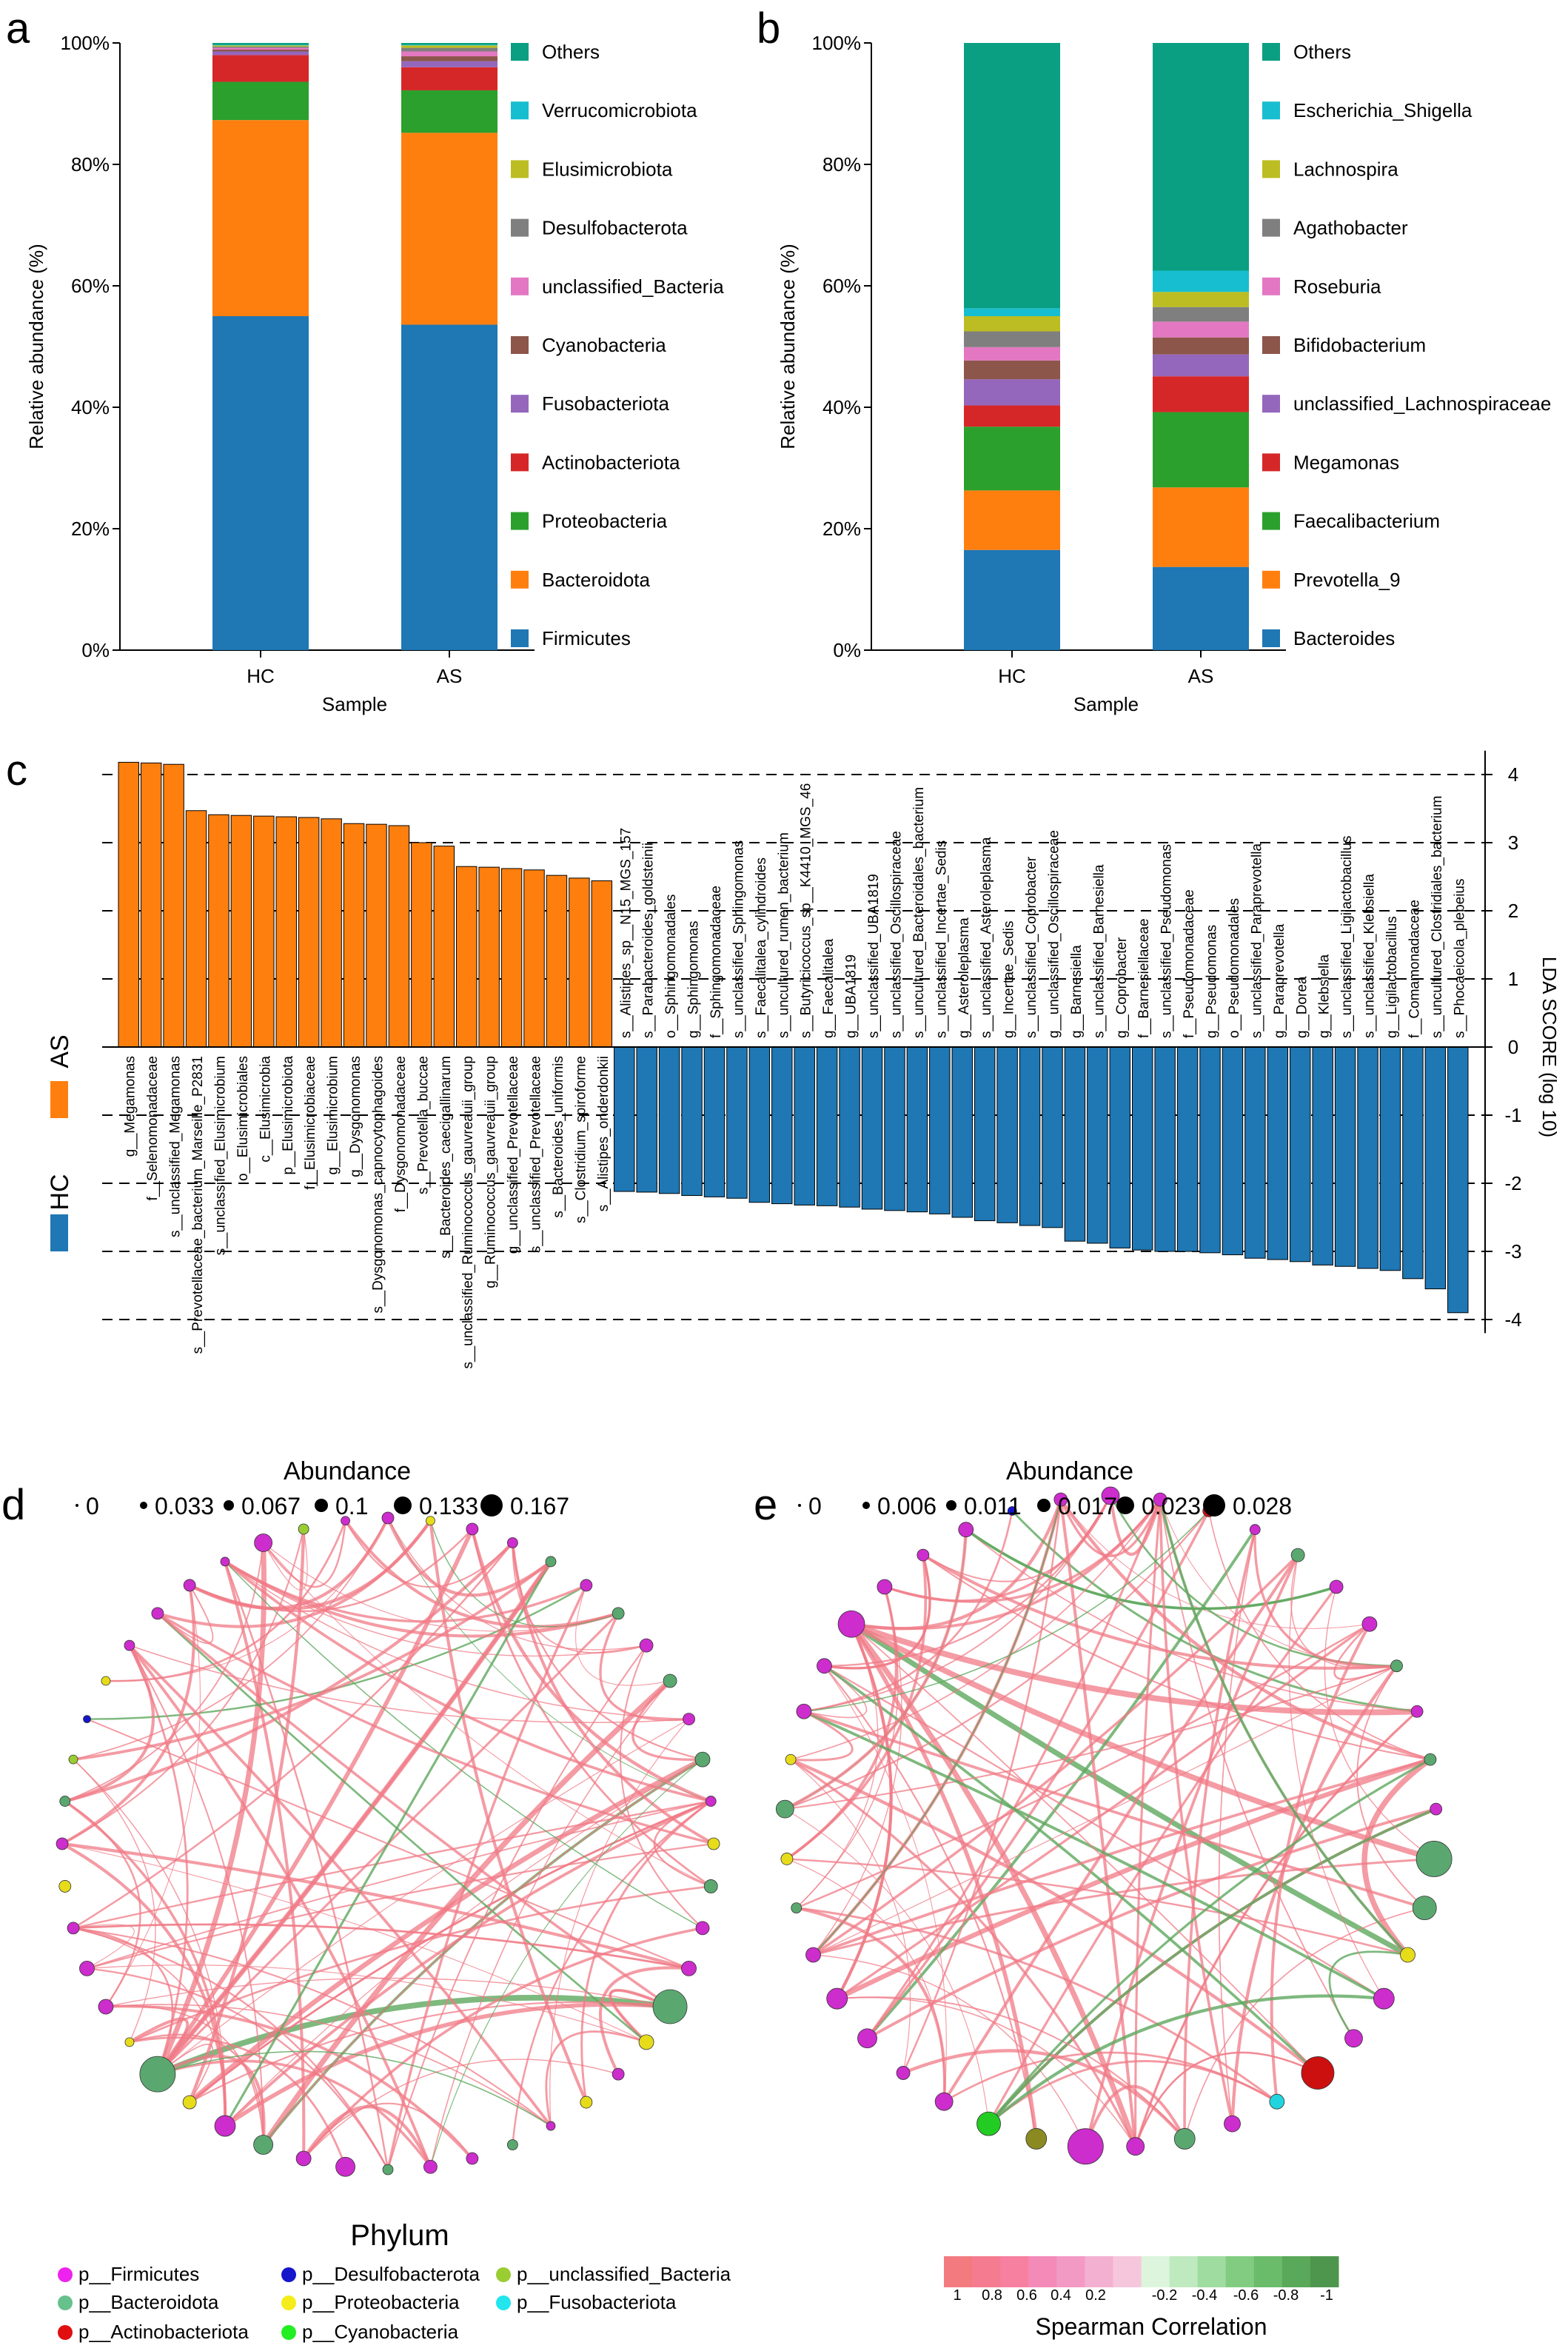 This screenshot has width=1568, height=2351. What do you see at coordinates (1026, 2295) in the screenshot?
I see `colorbar-tick: 0.6` at bounding box center [1026, 2295].